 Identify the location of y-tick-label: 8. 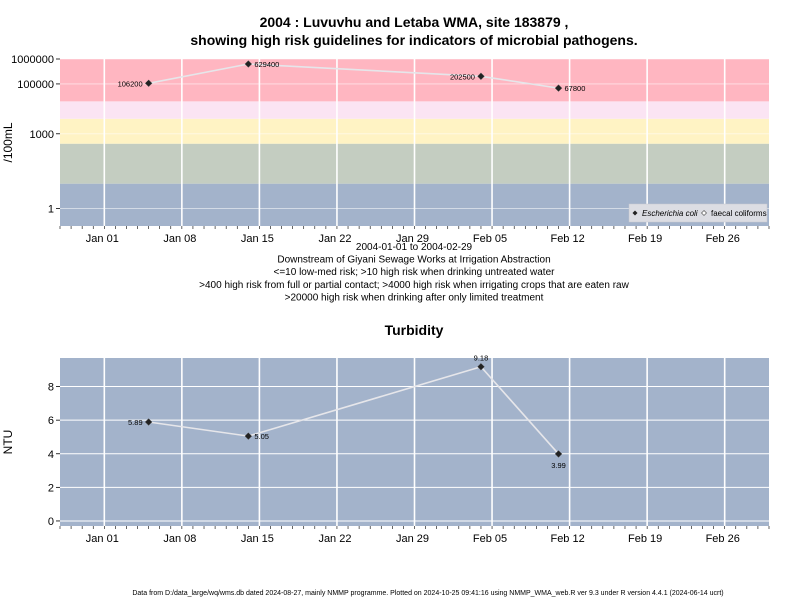
(51, 388).